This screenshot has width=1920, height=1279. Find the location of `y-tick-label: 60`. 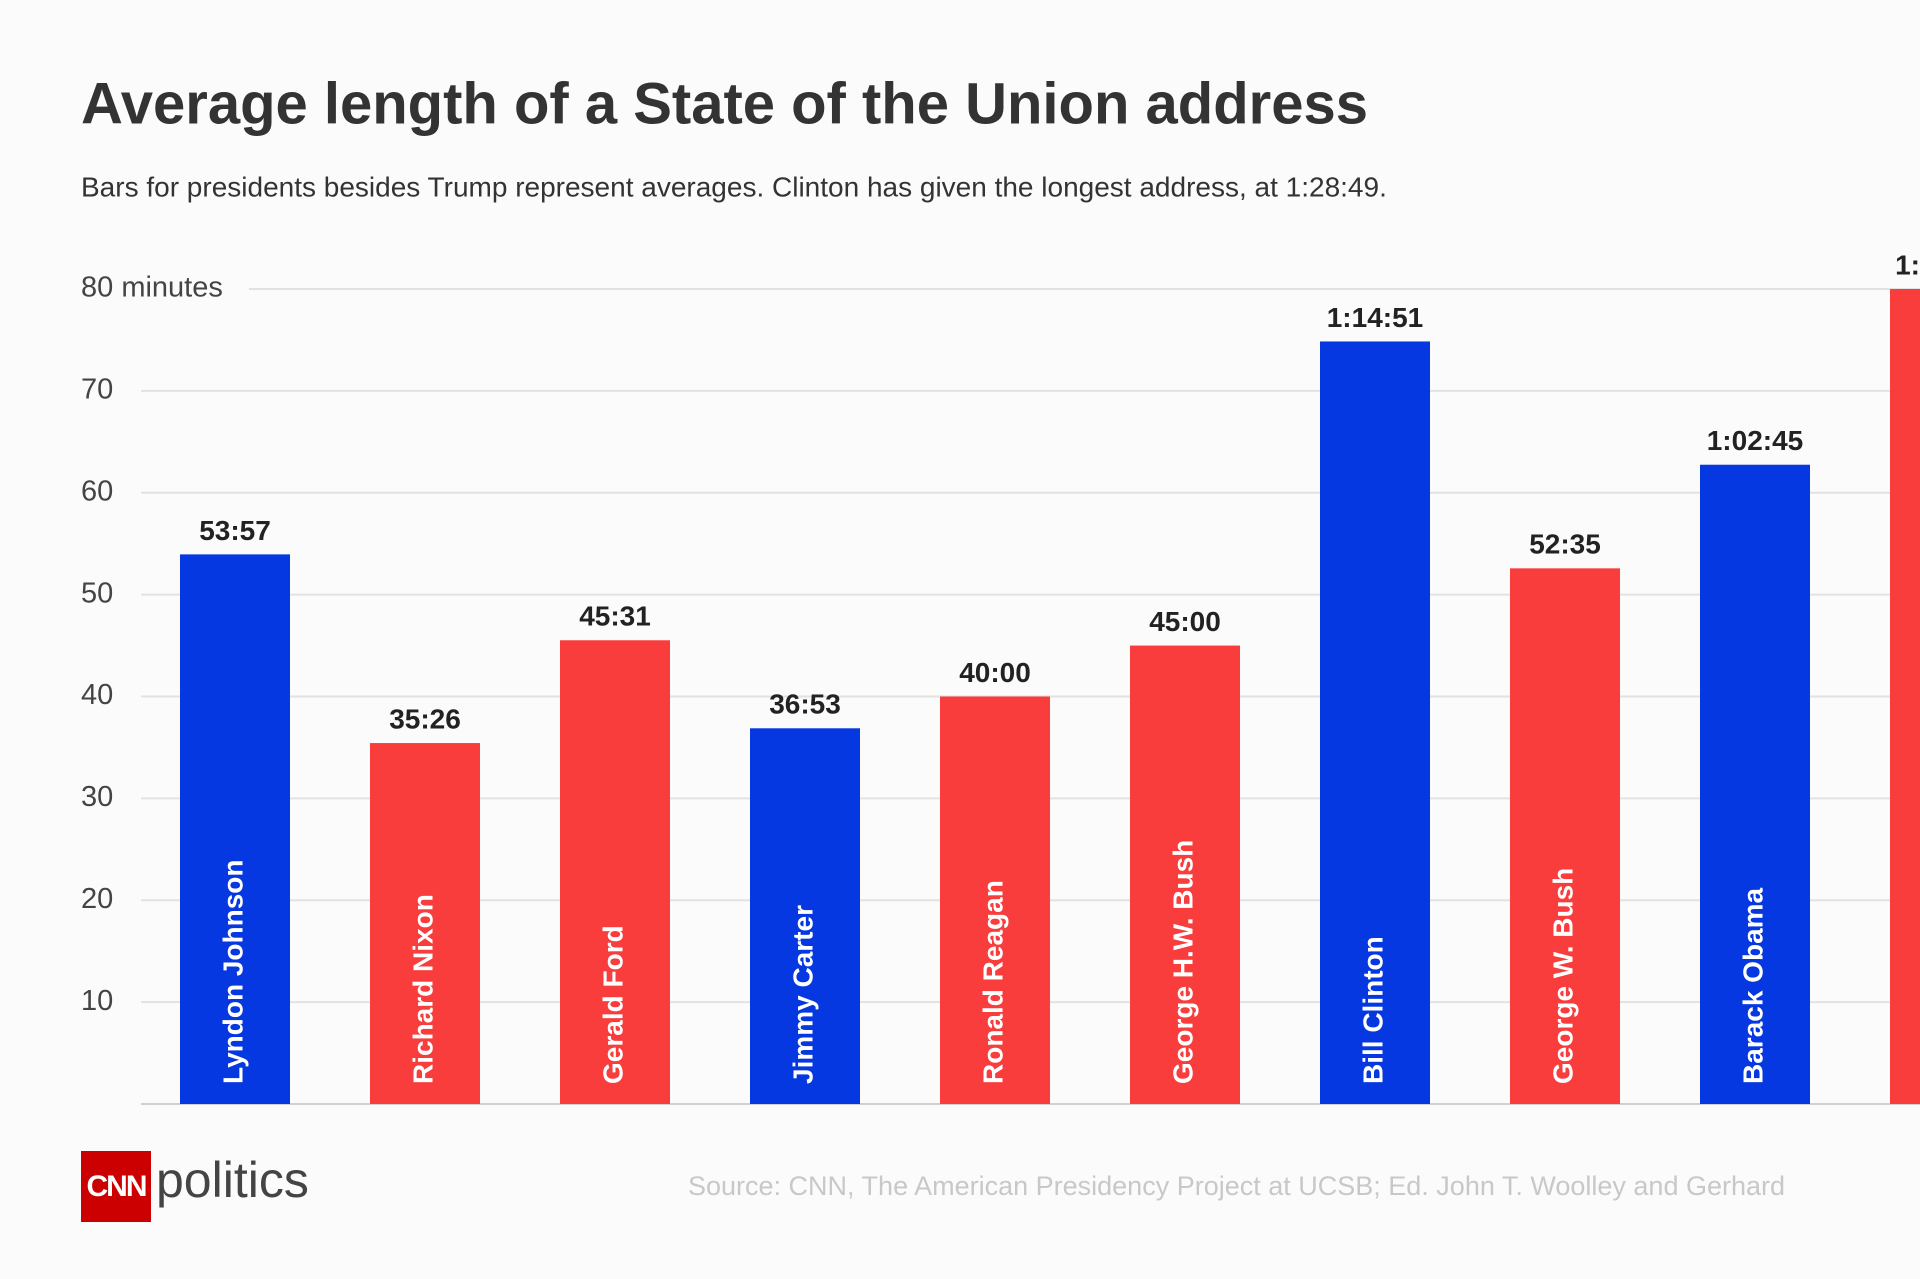

y-tick-label: 60 is located at coordinates (97, 491).